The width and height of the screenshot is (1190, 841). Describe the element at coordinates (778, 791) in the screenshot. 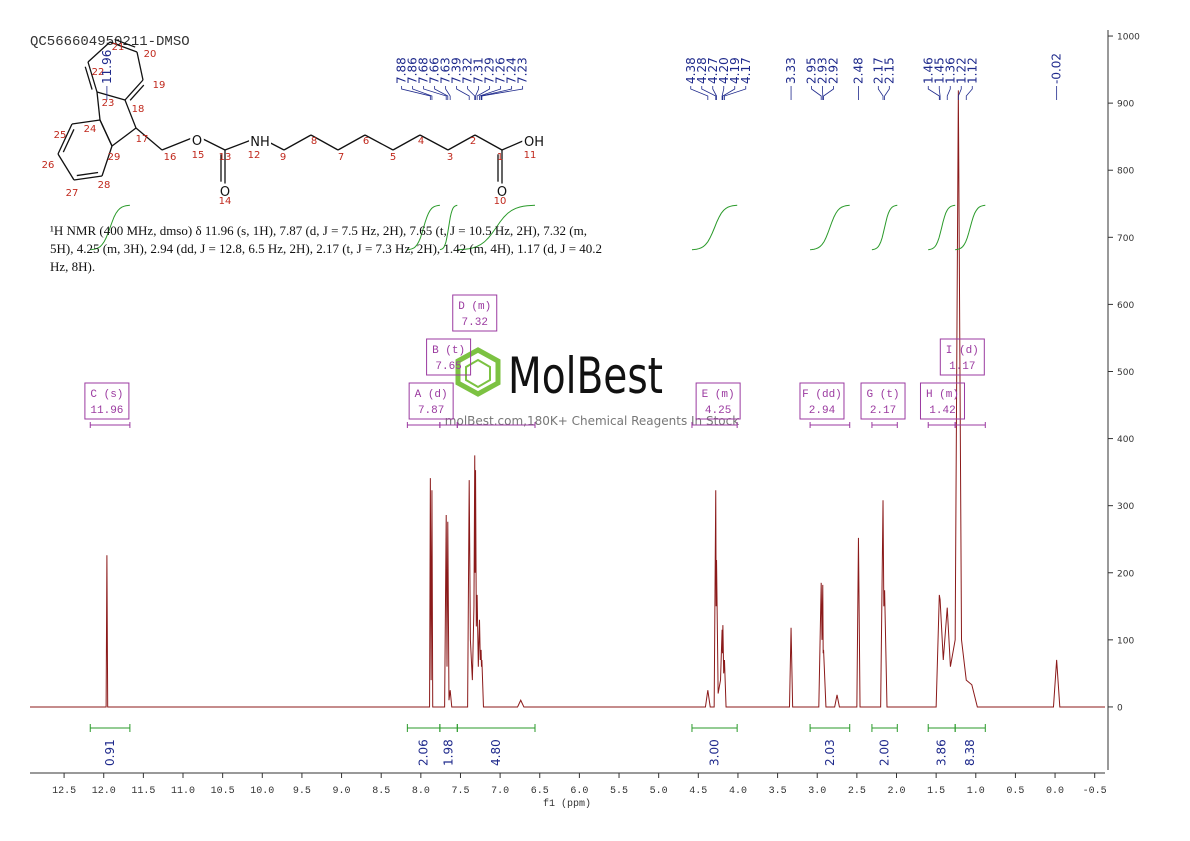

I see `x-tick-label: 3.5` at that location.